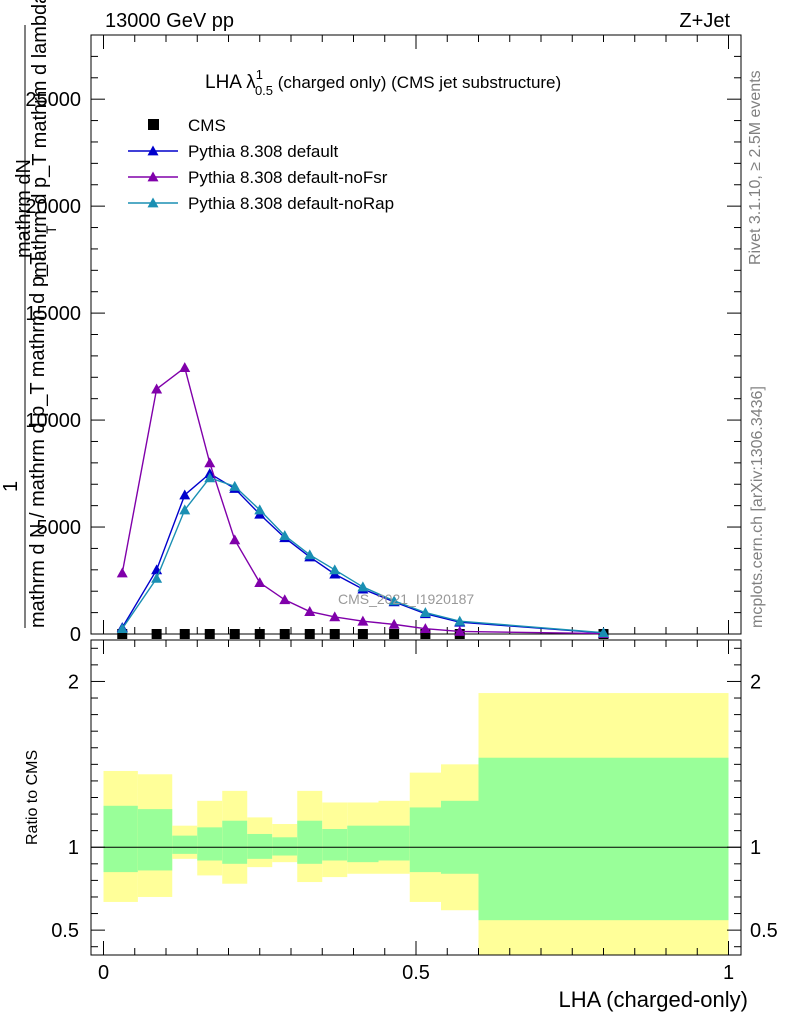 This screenshot has width=786, height=1024. I want to click on main-ytick-label: 25000, so click(53, 100).